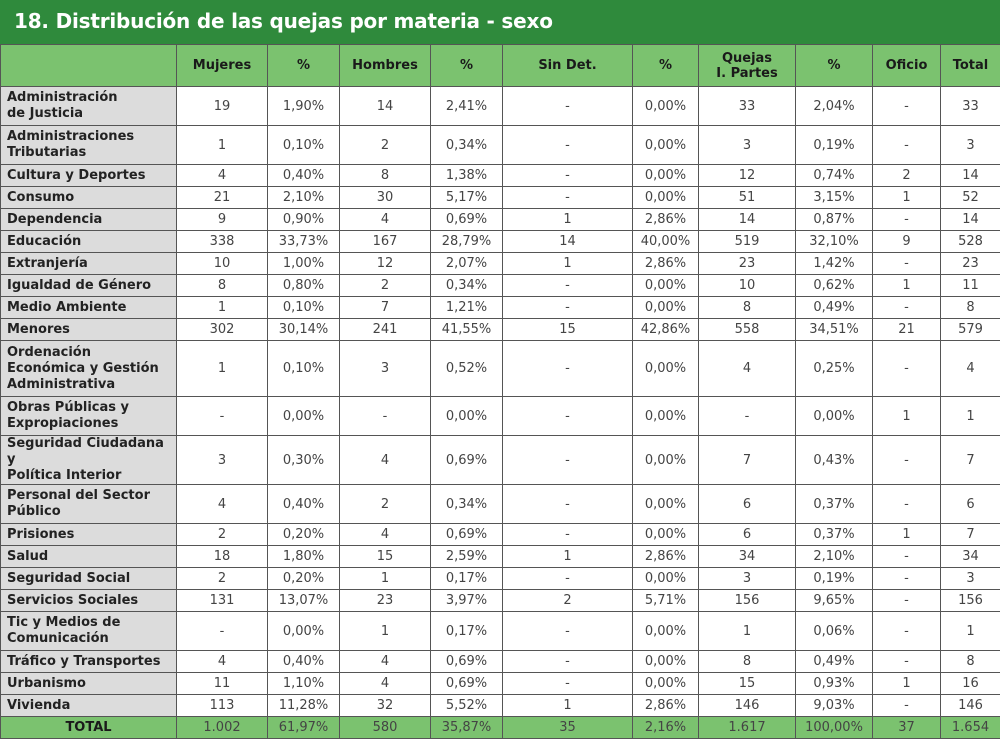 Image resolution: width=1000 pixels, height=744 pixels. What do you see at coordinates (834, 106) in the screenshot?
I see `table-cell: 2,04%` at bounding box center [834, 106].